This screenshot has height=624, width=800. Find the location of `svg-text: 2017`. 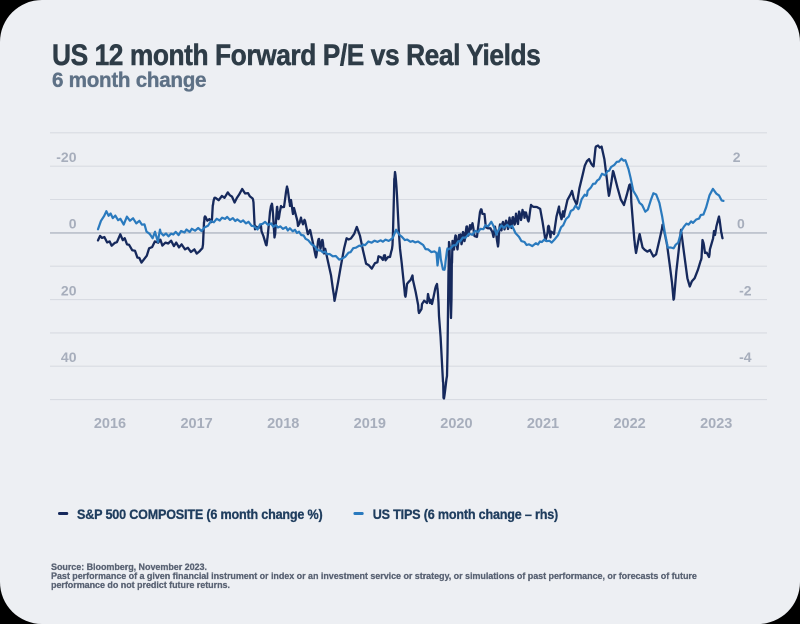

svg-text: 2017 is located at coordinates (196, 424).